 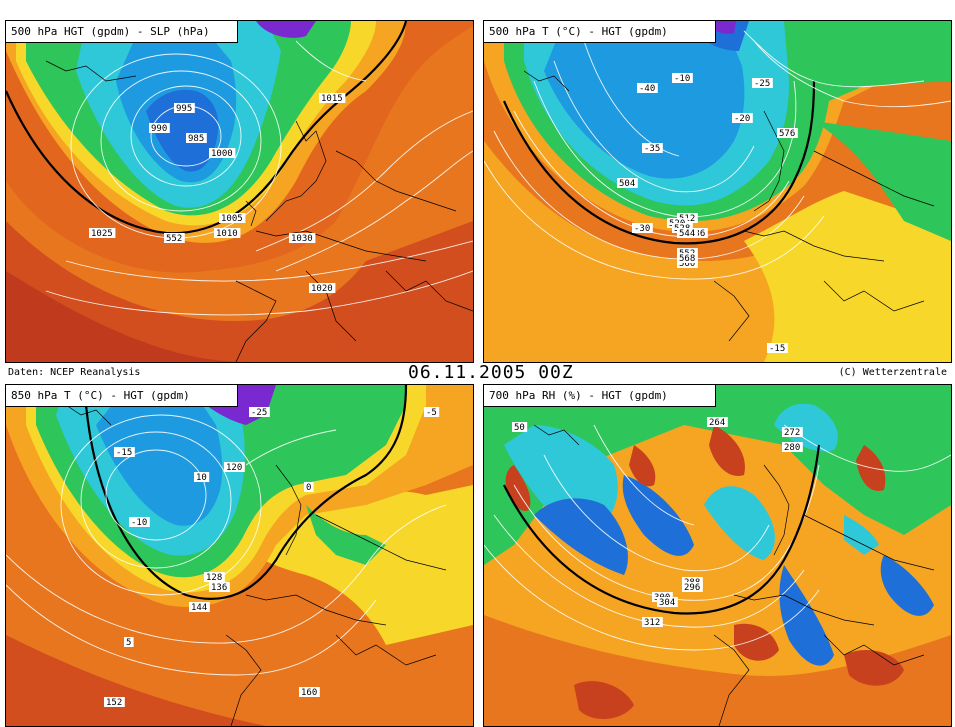 What do you see at coordinates (219, 587) in the screenshot?
I see `contour-label: 136` at bounding box center [219, 587].